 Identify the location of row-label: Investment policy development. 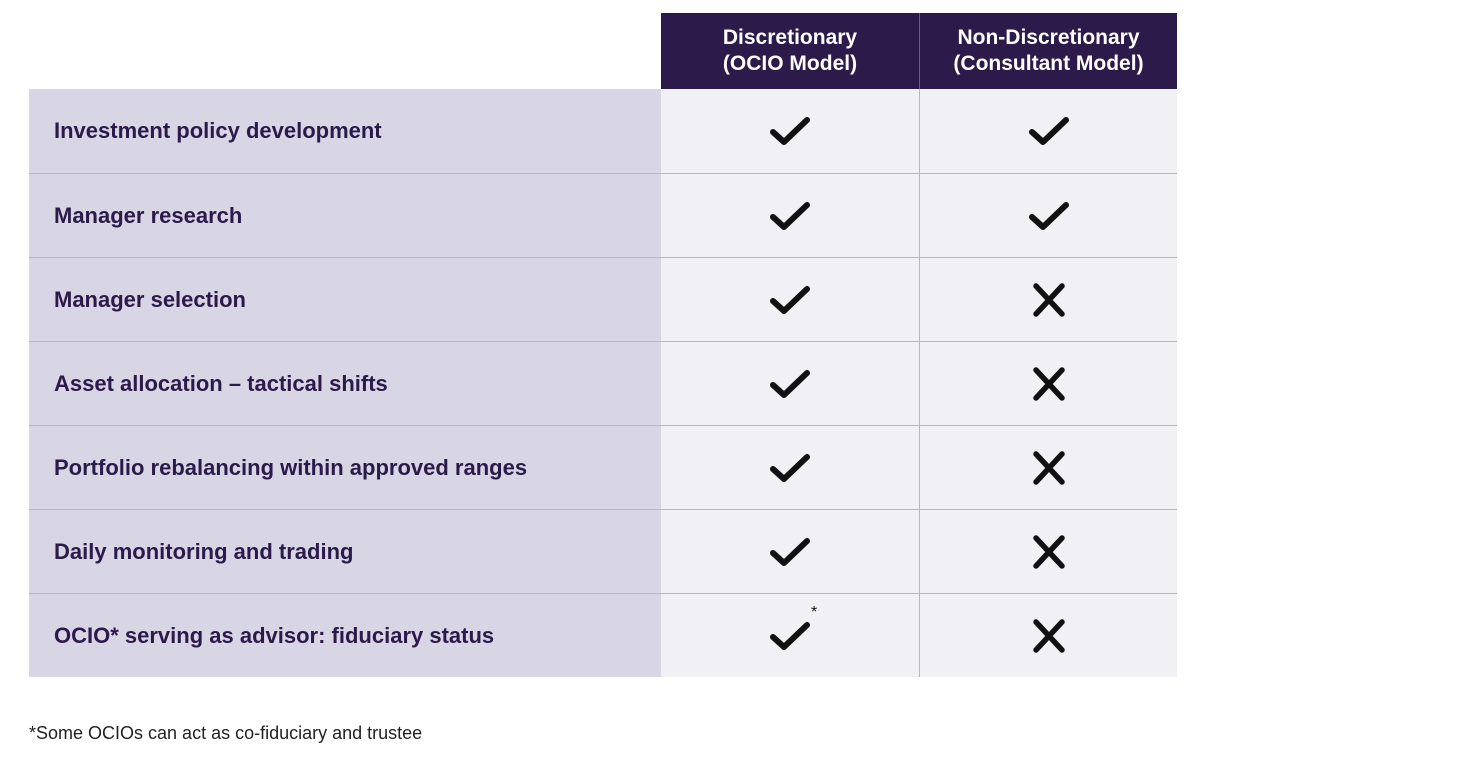
(345, 131).